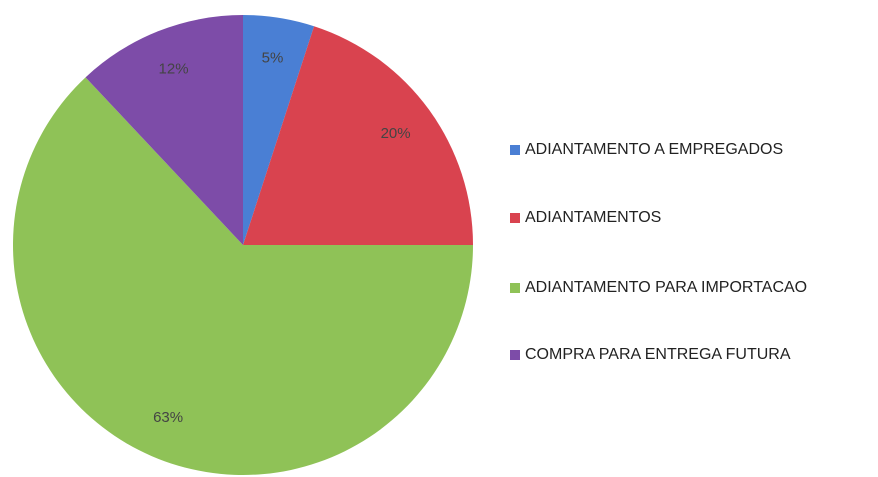 The image size is (878, 477). Describe the element at coordinates (593, 217) in the screenshot. I see `legend-label: ADIANTAMENTOS` at that location.